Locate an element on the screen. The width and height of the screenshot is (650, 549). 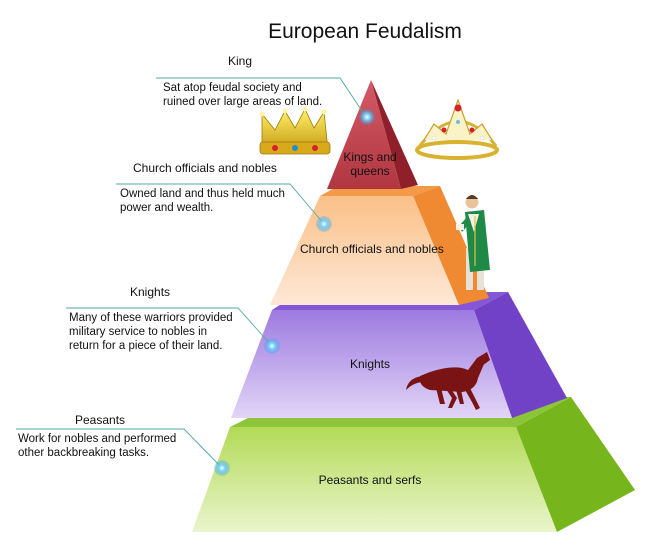
gold-crown-icon is located at coordinates (295, 130).